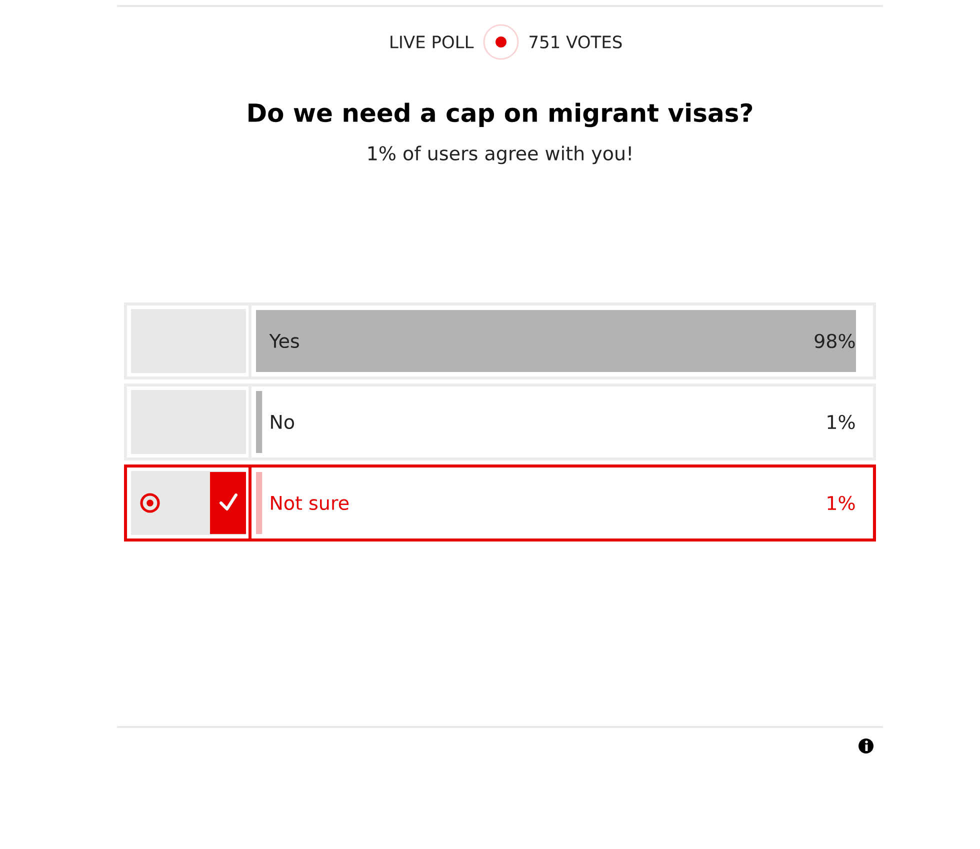 The height and width of the screenshot is (849, 980). I want to click on y-tick-label: Yes, so click(284, 341).